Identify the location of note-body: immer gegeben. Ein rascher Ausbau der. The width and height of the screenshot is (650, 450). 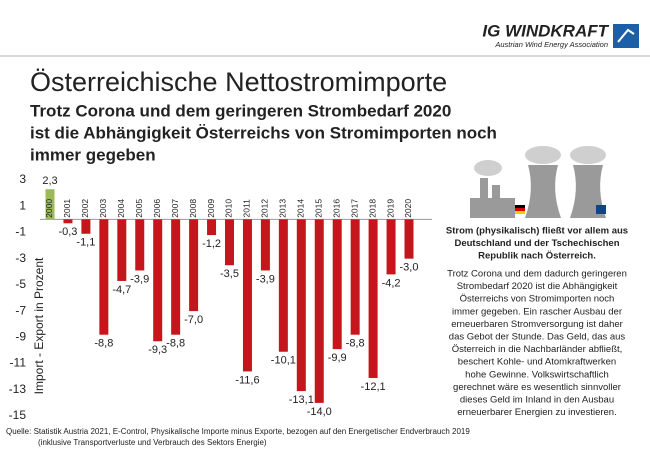
(537, 311).